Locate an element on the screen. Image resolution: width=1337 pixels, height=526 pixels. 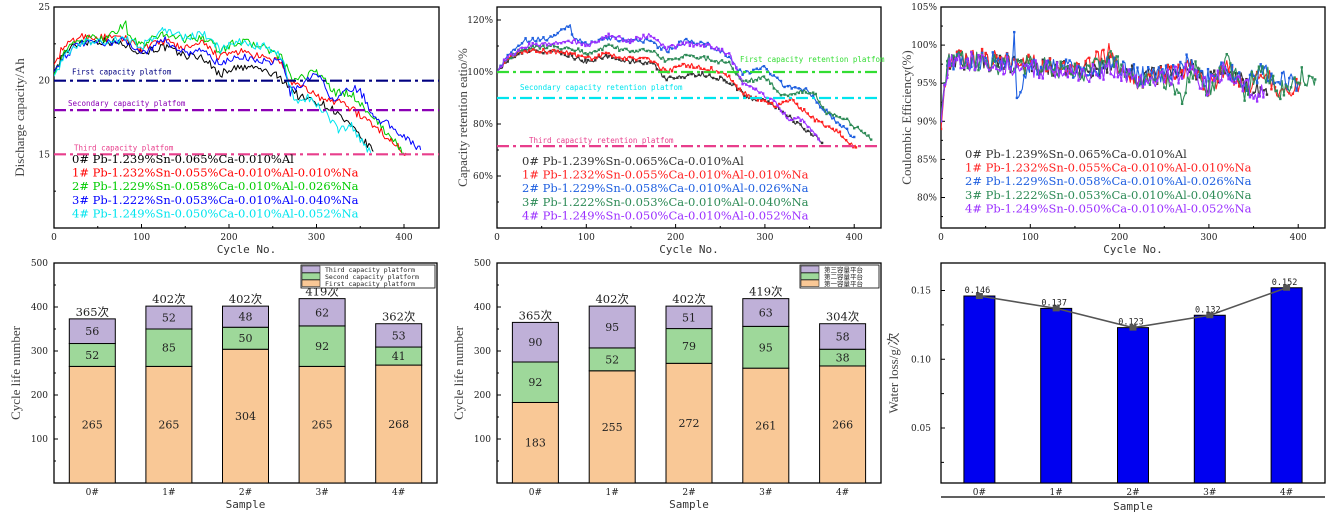
bar-value-label: 255 is located at coordinates (612, 427).